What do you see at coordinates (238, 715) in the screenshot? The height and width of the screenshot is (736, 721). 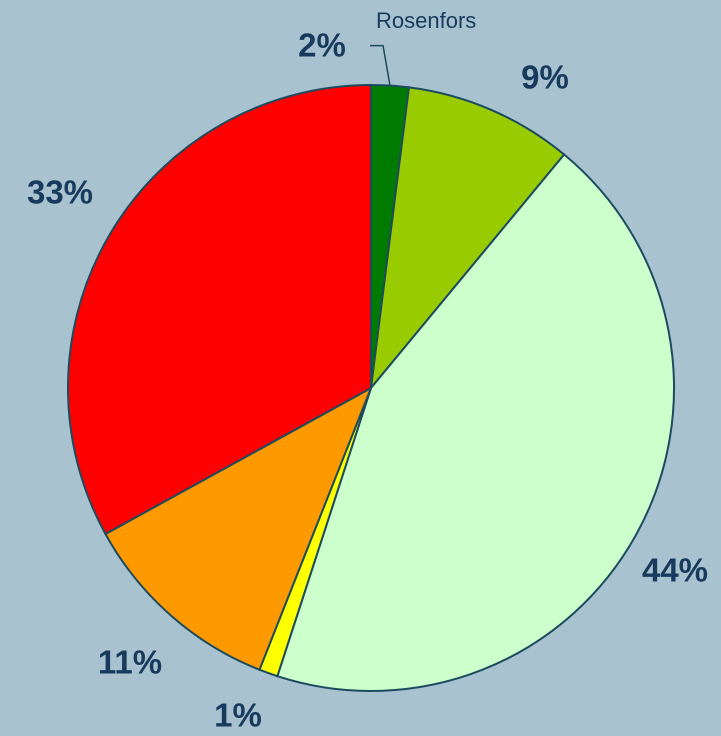 I see `slice-label: 1%` at bounding box center [238, 715].